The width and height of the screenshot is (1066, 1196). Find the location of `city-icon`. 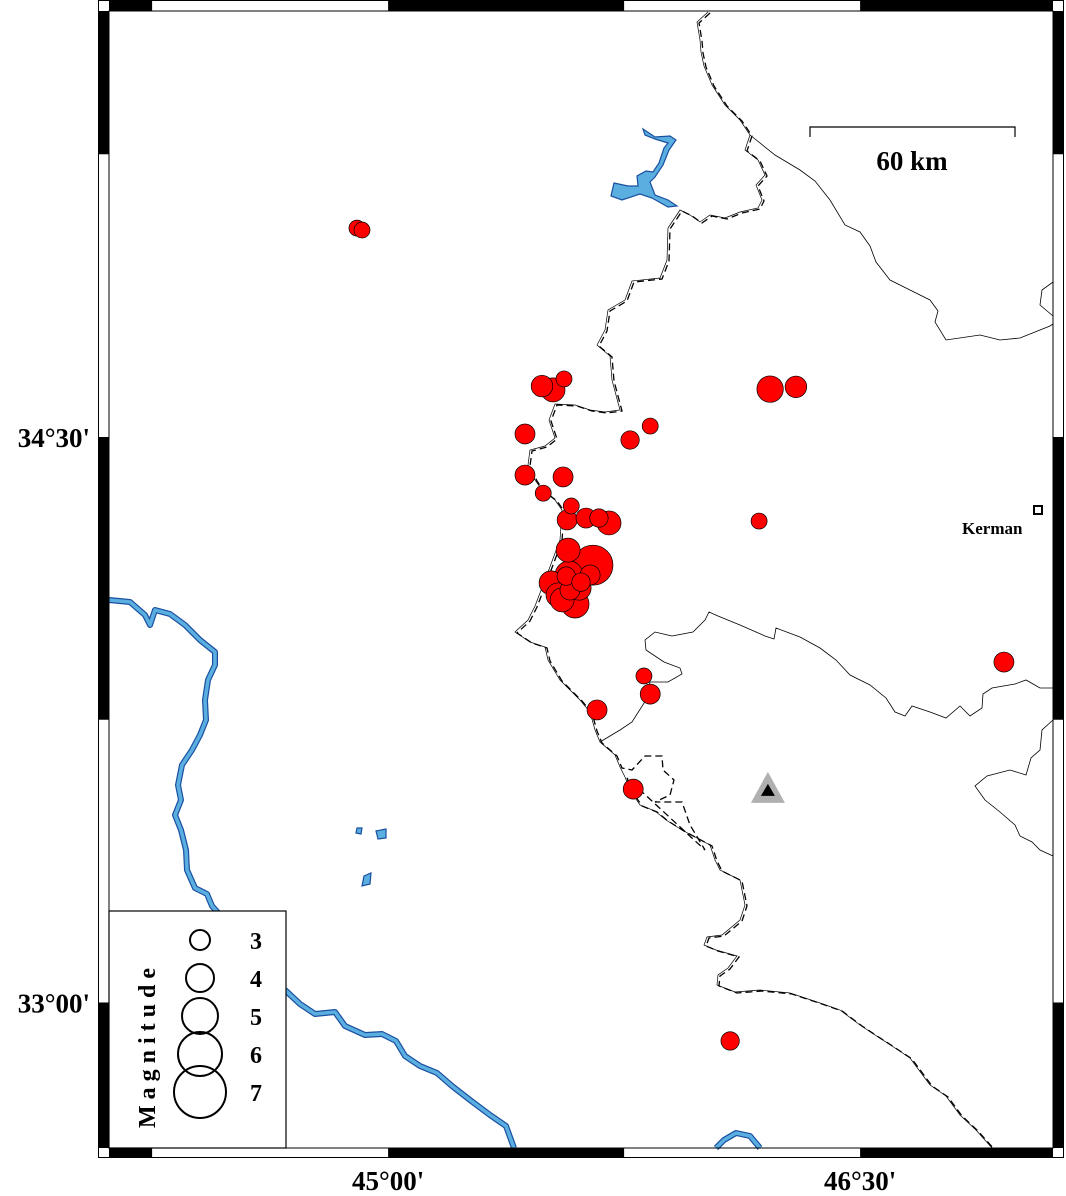

city-icon is located at coordinates (1038, 510).